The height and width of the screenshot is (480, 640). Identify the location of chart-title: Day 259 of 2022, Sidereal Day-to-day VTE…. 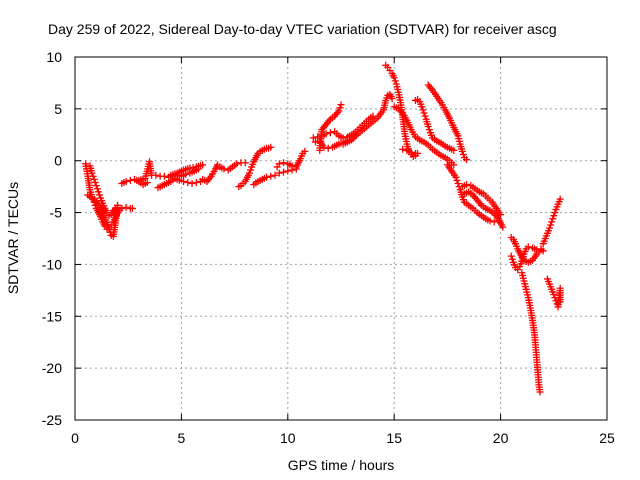
(302, 29).